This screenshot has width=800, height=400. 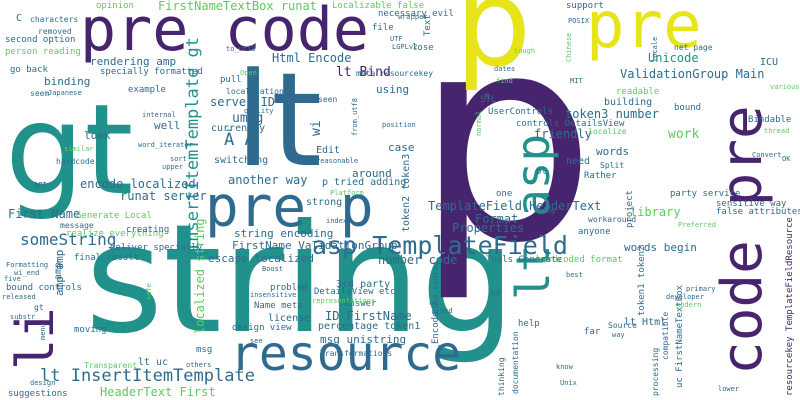 I want to click on word: Name meta, so click(x=278, y=306).